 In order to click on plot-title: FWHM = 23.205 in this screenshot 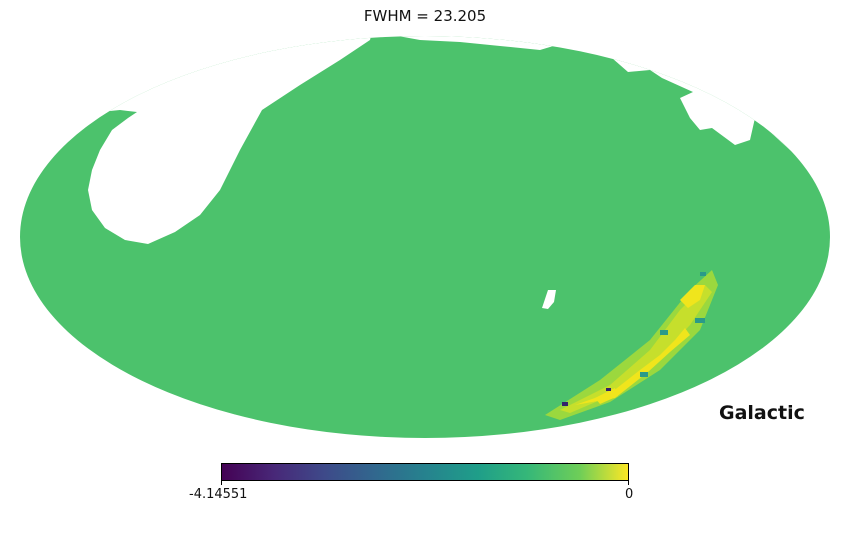, I will do `click(425, 16)`.